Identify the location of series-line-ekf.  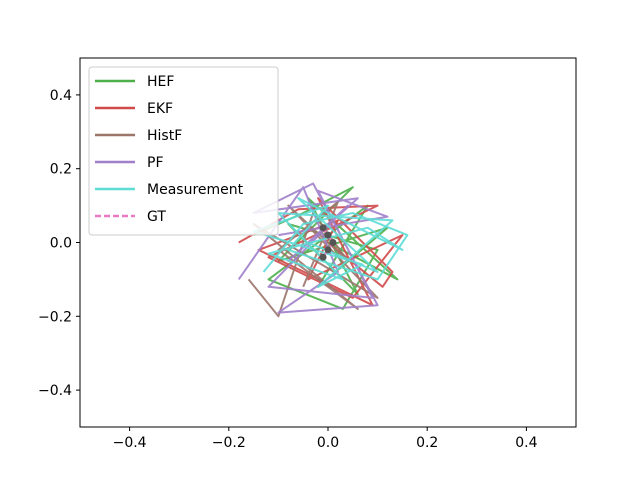
(321, 252).